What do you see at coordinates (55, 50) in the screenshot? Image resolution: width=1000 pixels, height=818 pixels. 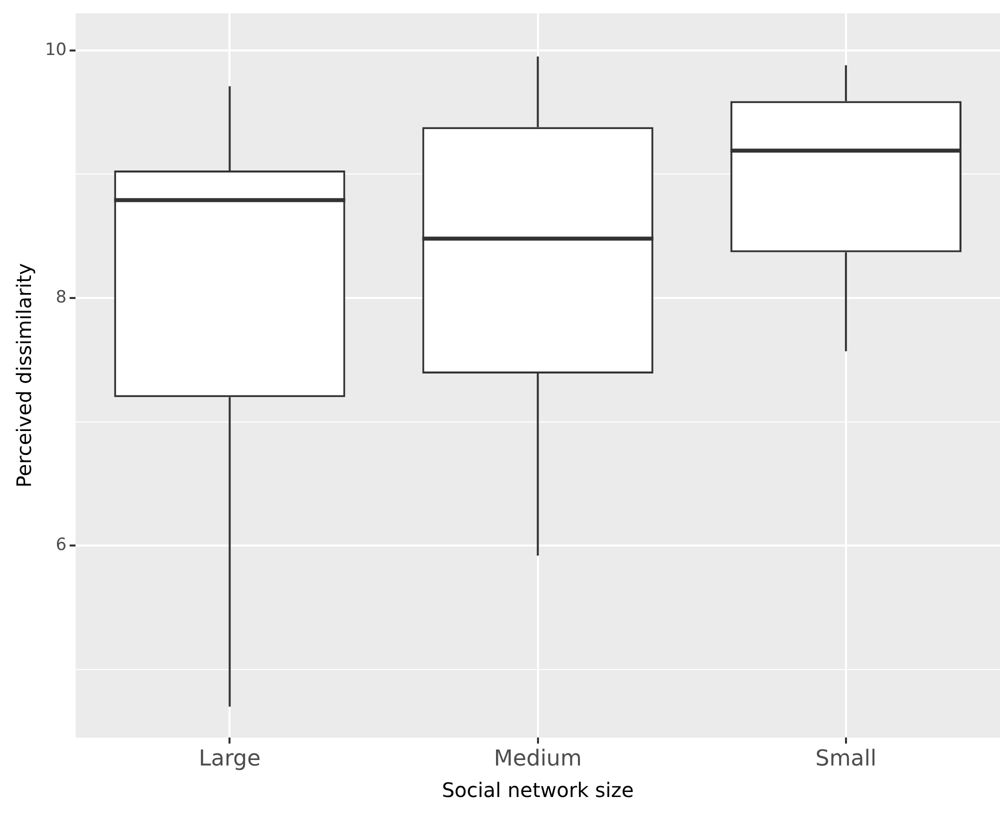 I see `y-tick-label: 10` at bounding box center [55, 50].